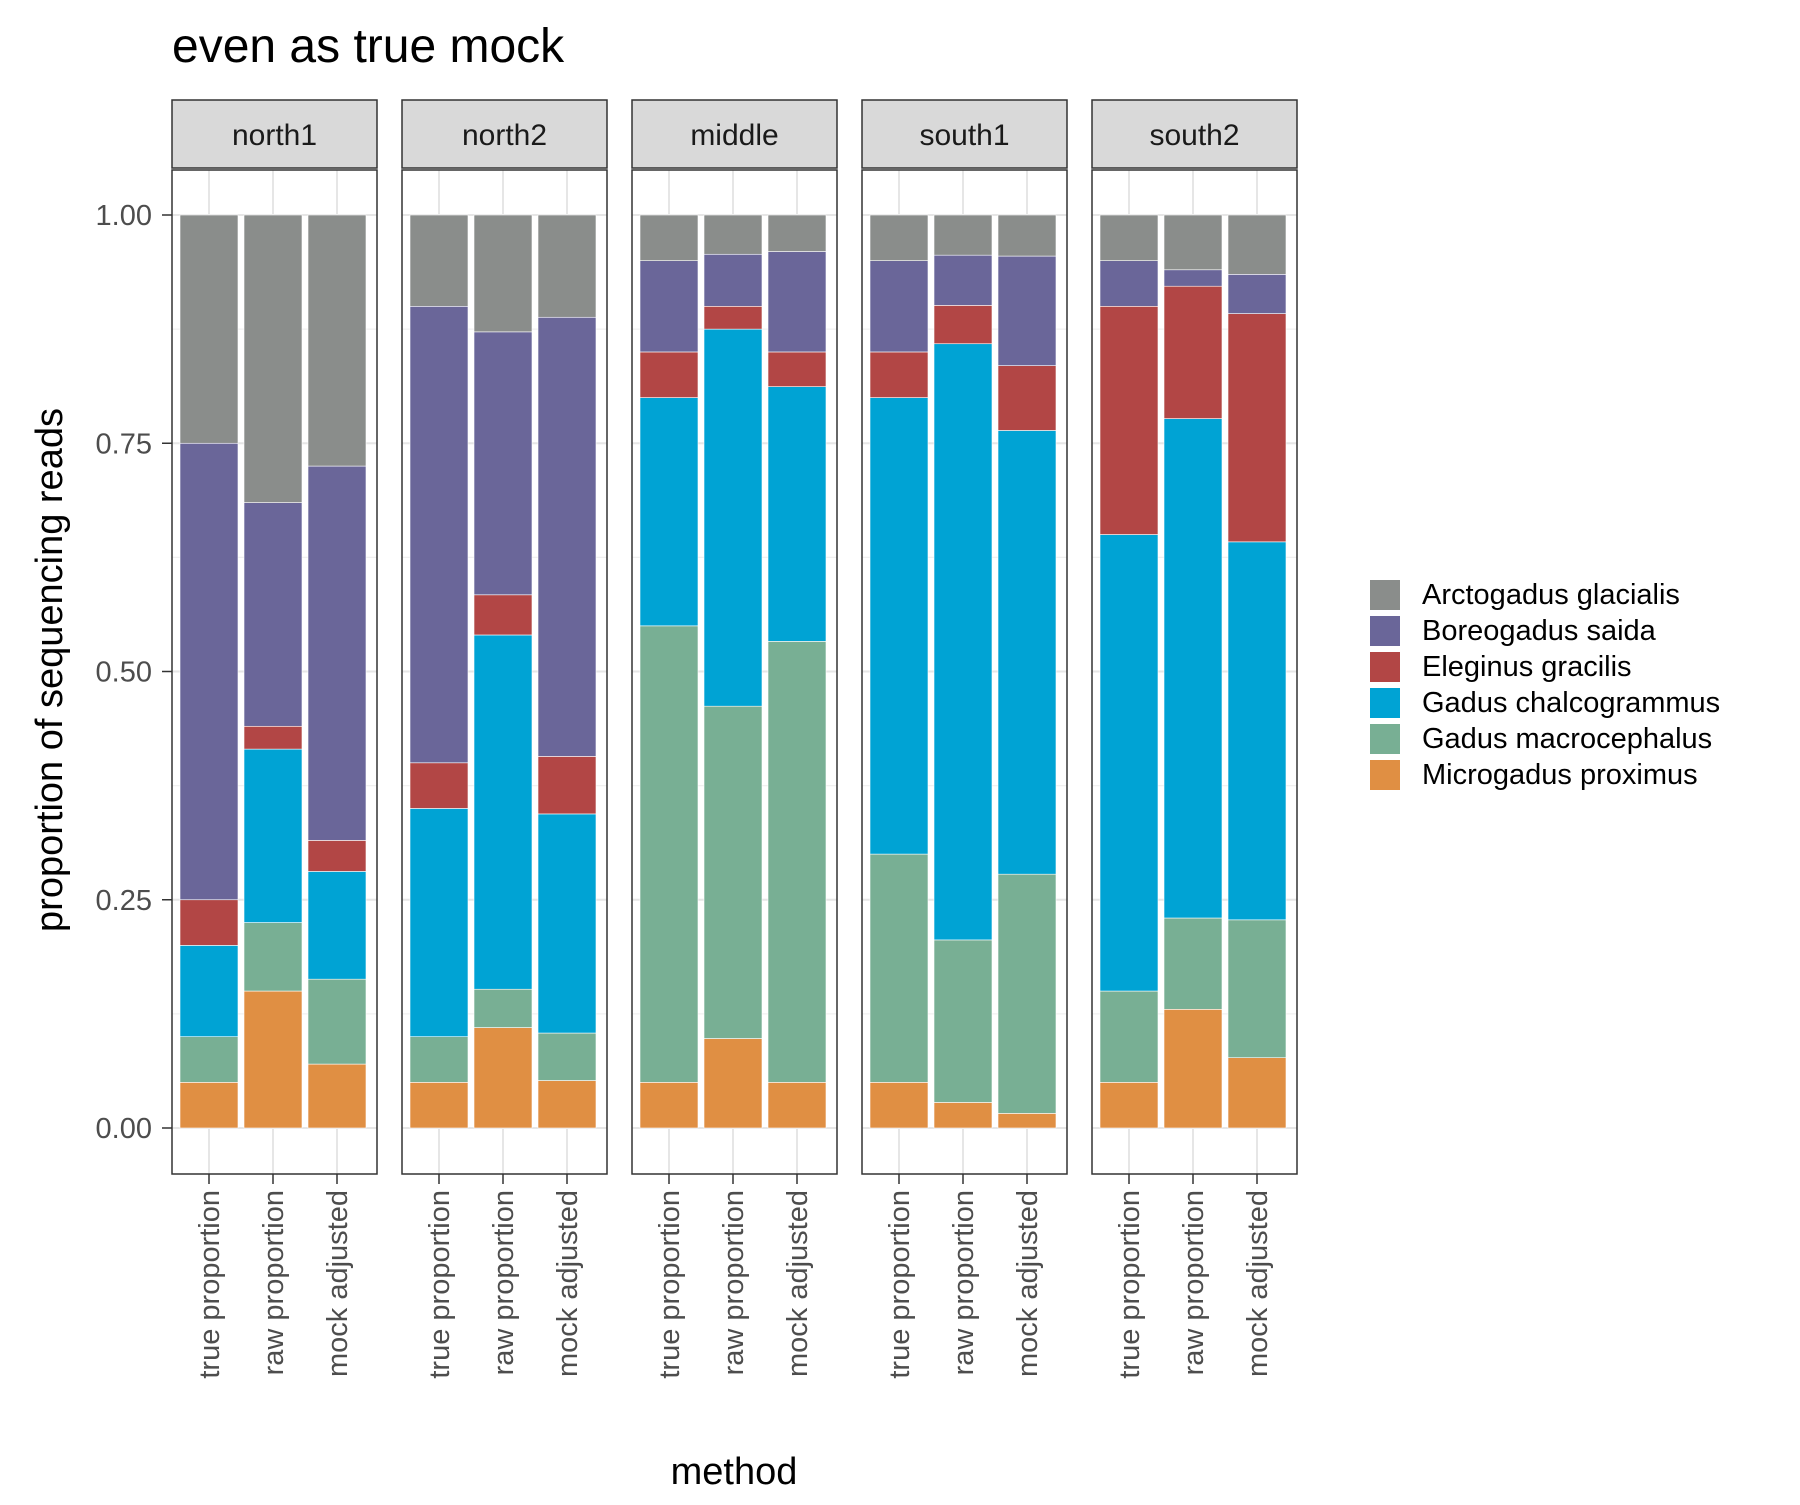  Describe the element at coordinates (1560, 775) in the screenshot. I see `legend-label: Microgadus proximus` at that location.